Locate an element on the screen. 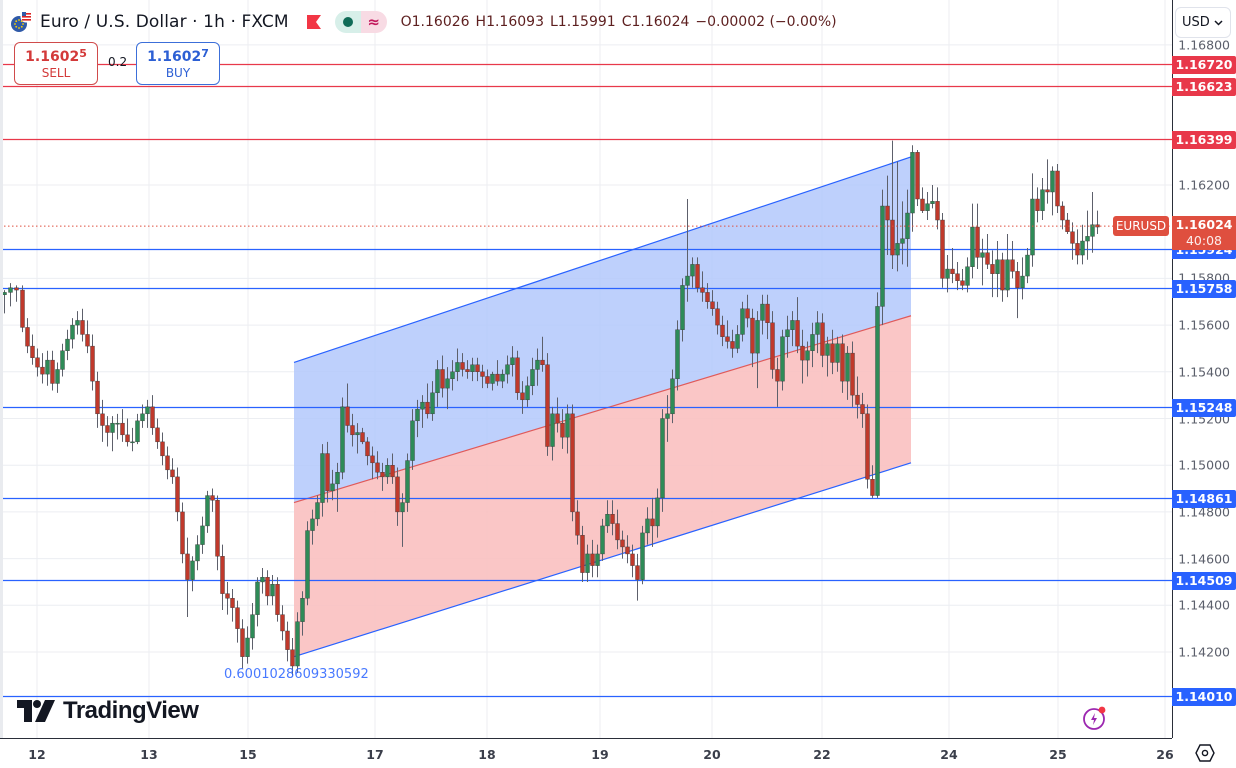 This screenshot has width=1236, height=768. level-price-tag: 1.14509 is located at coordinates (1204, 580).